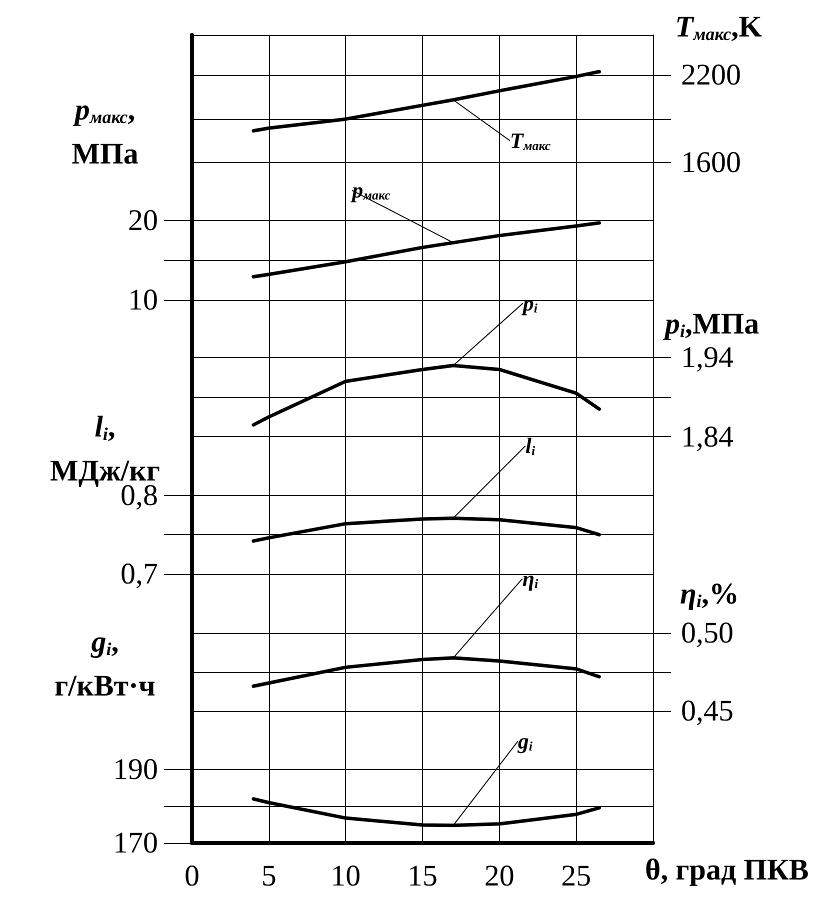 Image resolution: width=835 pixels, height=905 pixels. Describe the element at coordinates (711, 163) in the screenshot. I see `y2-tick-label: 1600` at that location.